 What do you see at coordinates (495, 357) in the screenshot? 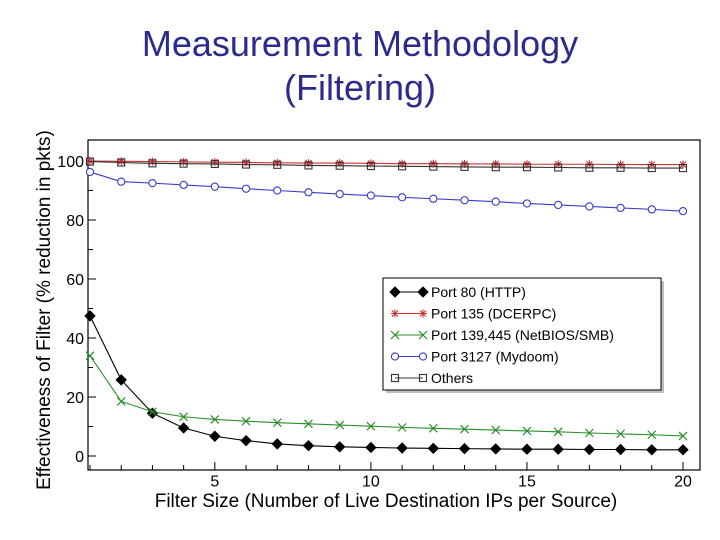
I see `legend-label: Port 3127 (Mydoom)` at bounding box center [495, 357].